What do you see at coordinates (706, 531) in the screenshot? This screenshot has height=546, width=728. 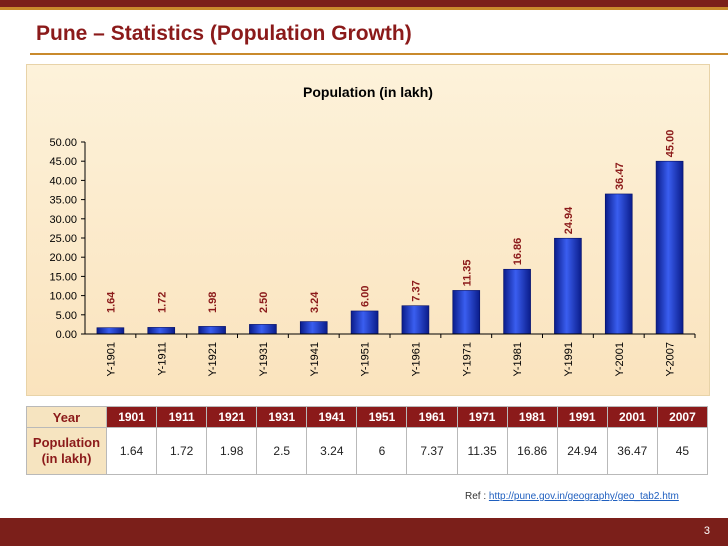 I see `page-number: 3` at bounding box center [706, 531].